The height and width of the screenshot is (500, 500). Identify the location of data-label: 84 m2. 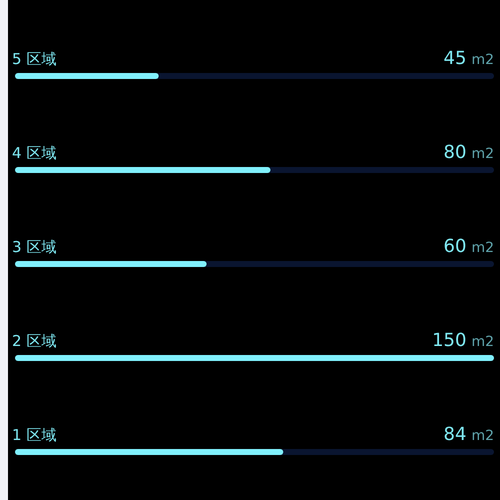
(469, 434).